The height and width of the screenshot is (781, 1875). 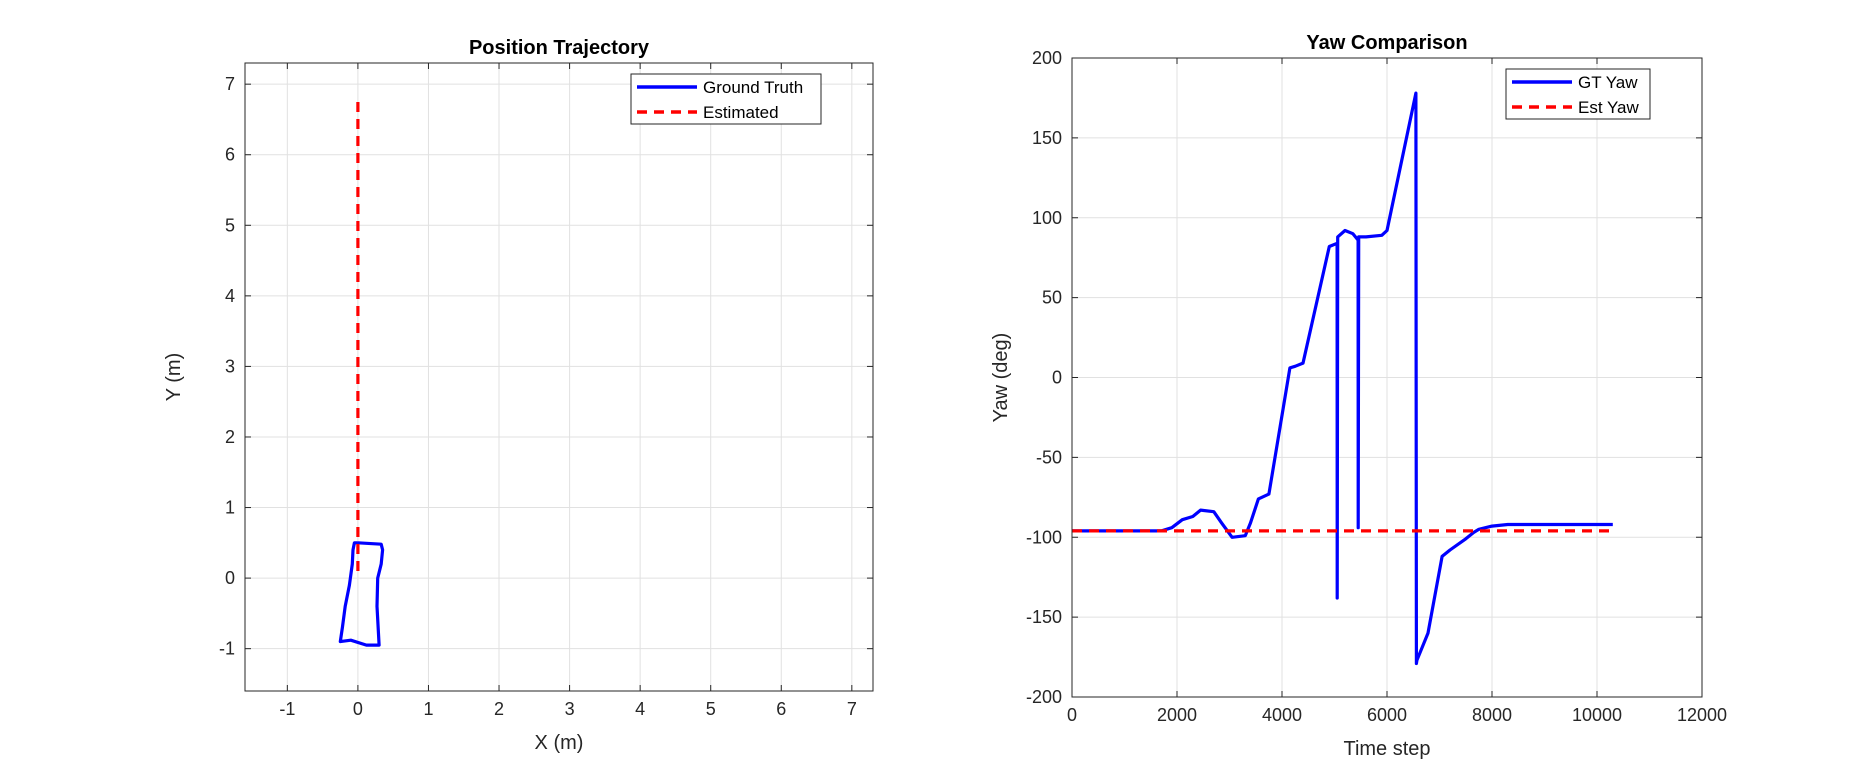 I want to click on y-tick-label: 3, so click(x=230, y=366).